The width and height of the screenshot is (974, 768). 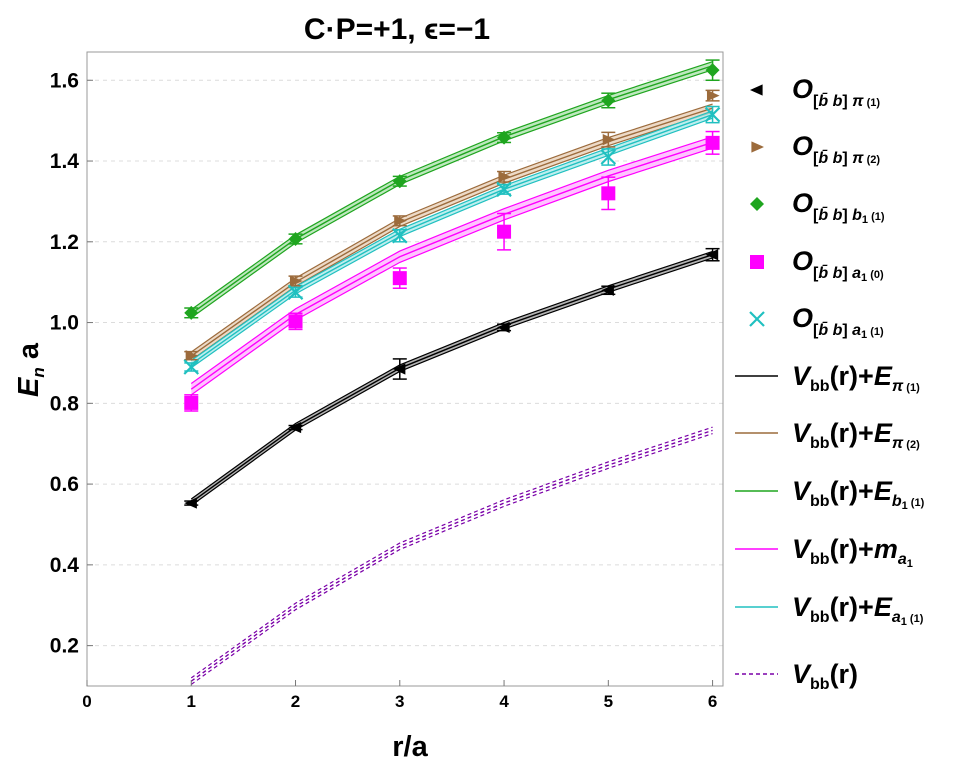 What do you see at coordinates (838, 322) in the screenshot?
I see `legend-label: O[b̄ b] a1 (1)` at bounding box center [838, 322].